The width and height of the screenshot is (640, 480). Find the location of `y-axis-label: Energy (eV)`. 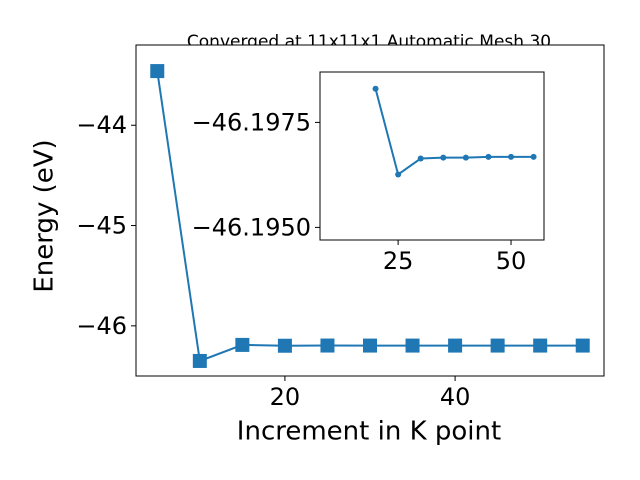

y-axis-label: Energy (eV) is located at coordinates (45, 215).